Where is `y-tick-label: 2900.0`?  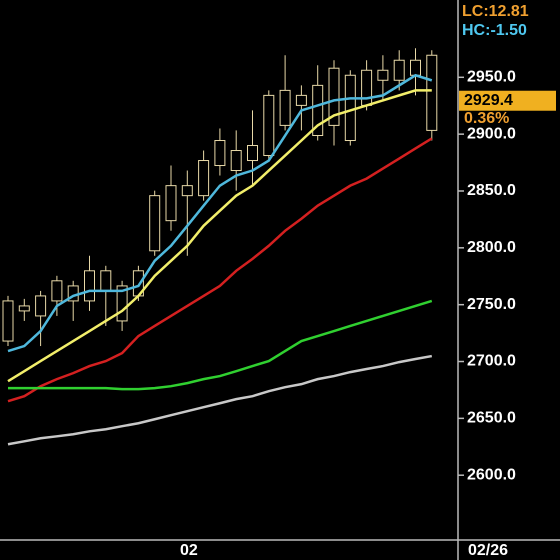 y-tick-label: 2900.0 is located at coordinates (491, 133).